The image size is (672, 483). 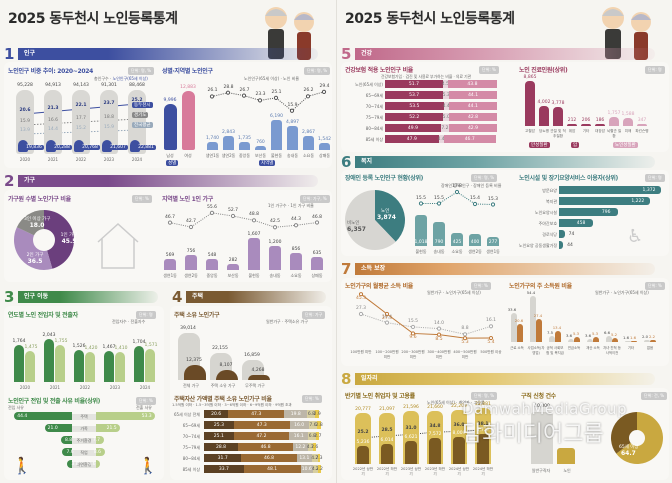 I want to click on in-value: 1,764, so click(x=19, y=342).